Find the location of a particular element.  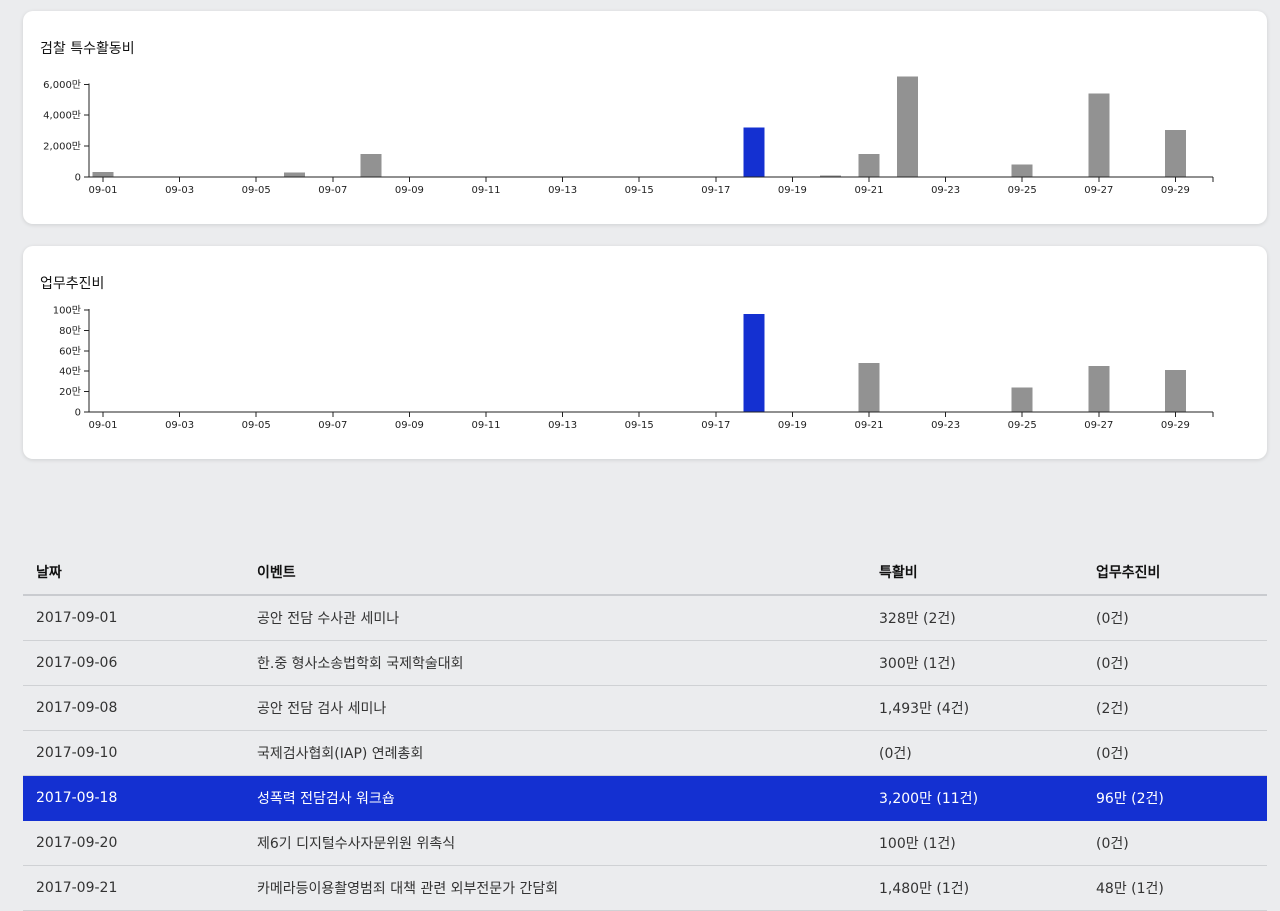

cell-event: 제6기 디지털수사자문위원 위촉식 is located at coordinates (555, 843).